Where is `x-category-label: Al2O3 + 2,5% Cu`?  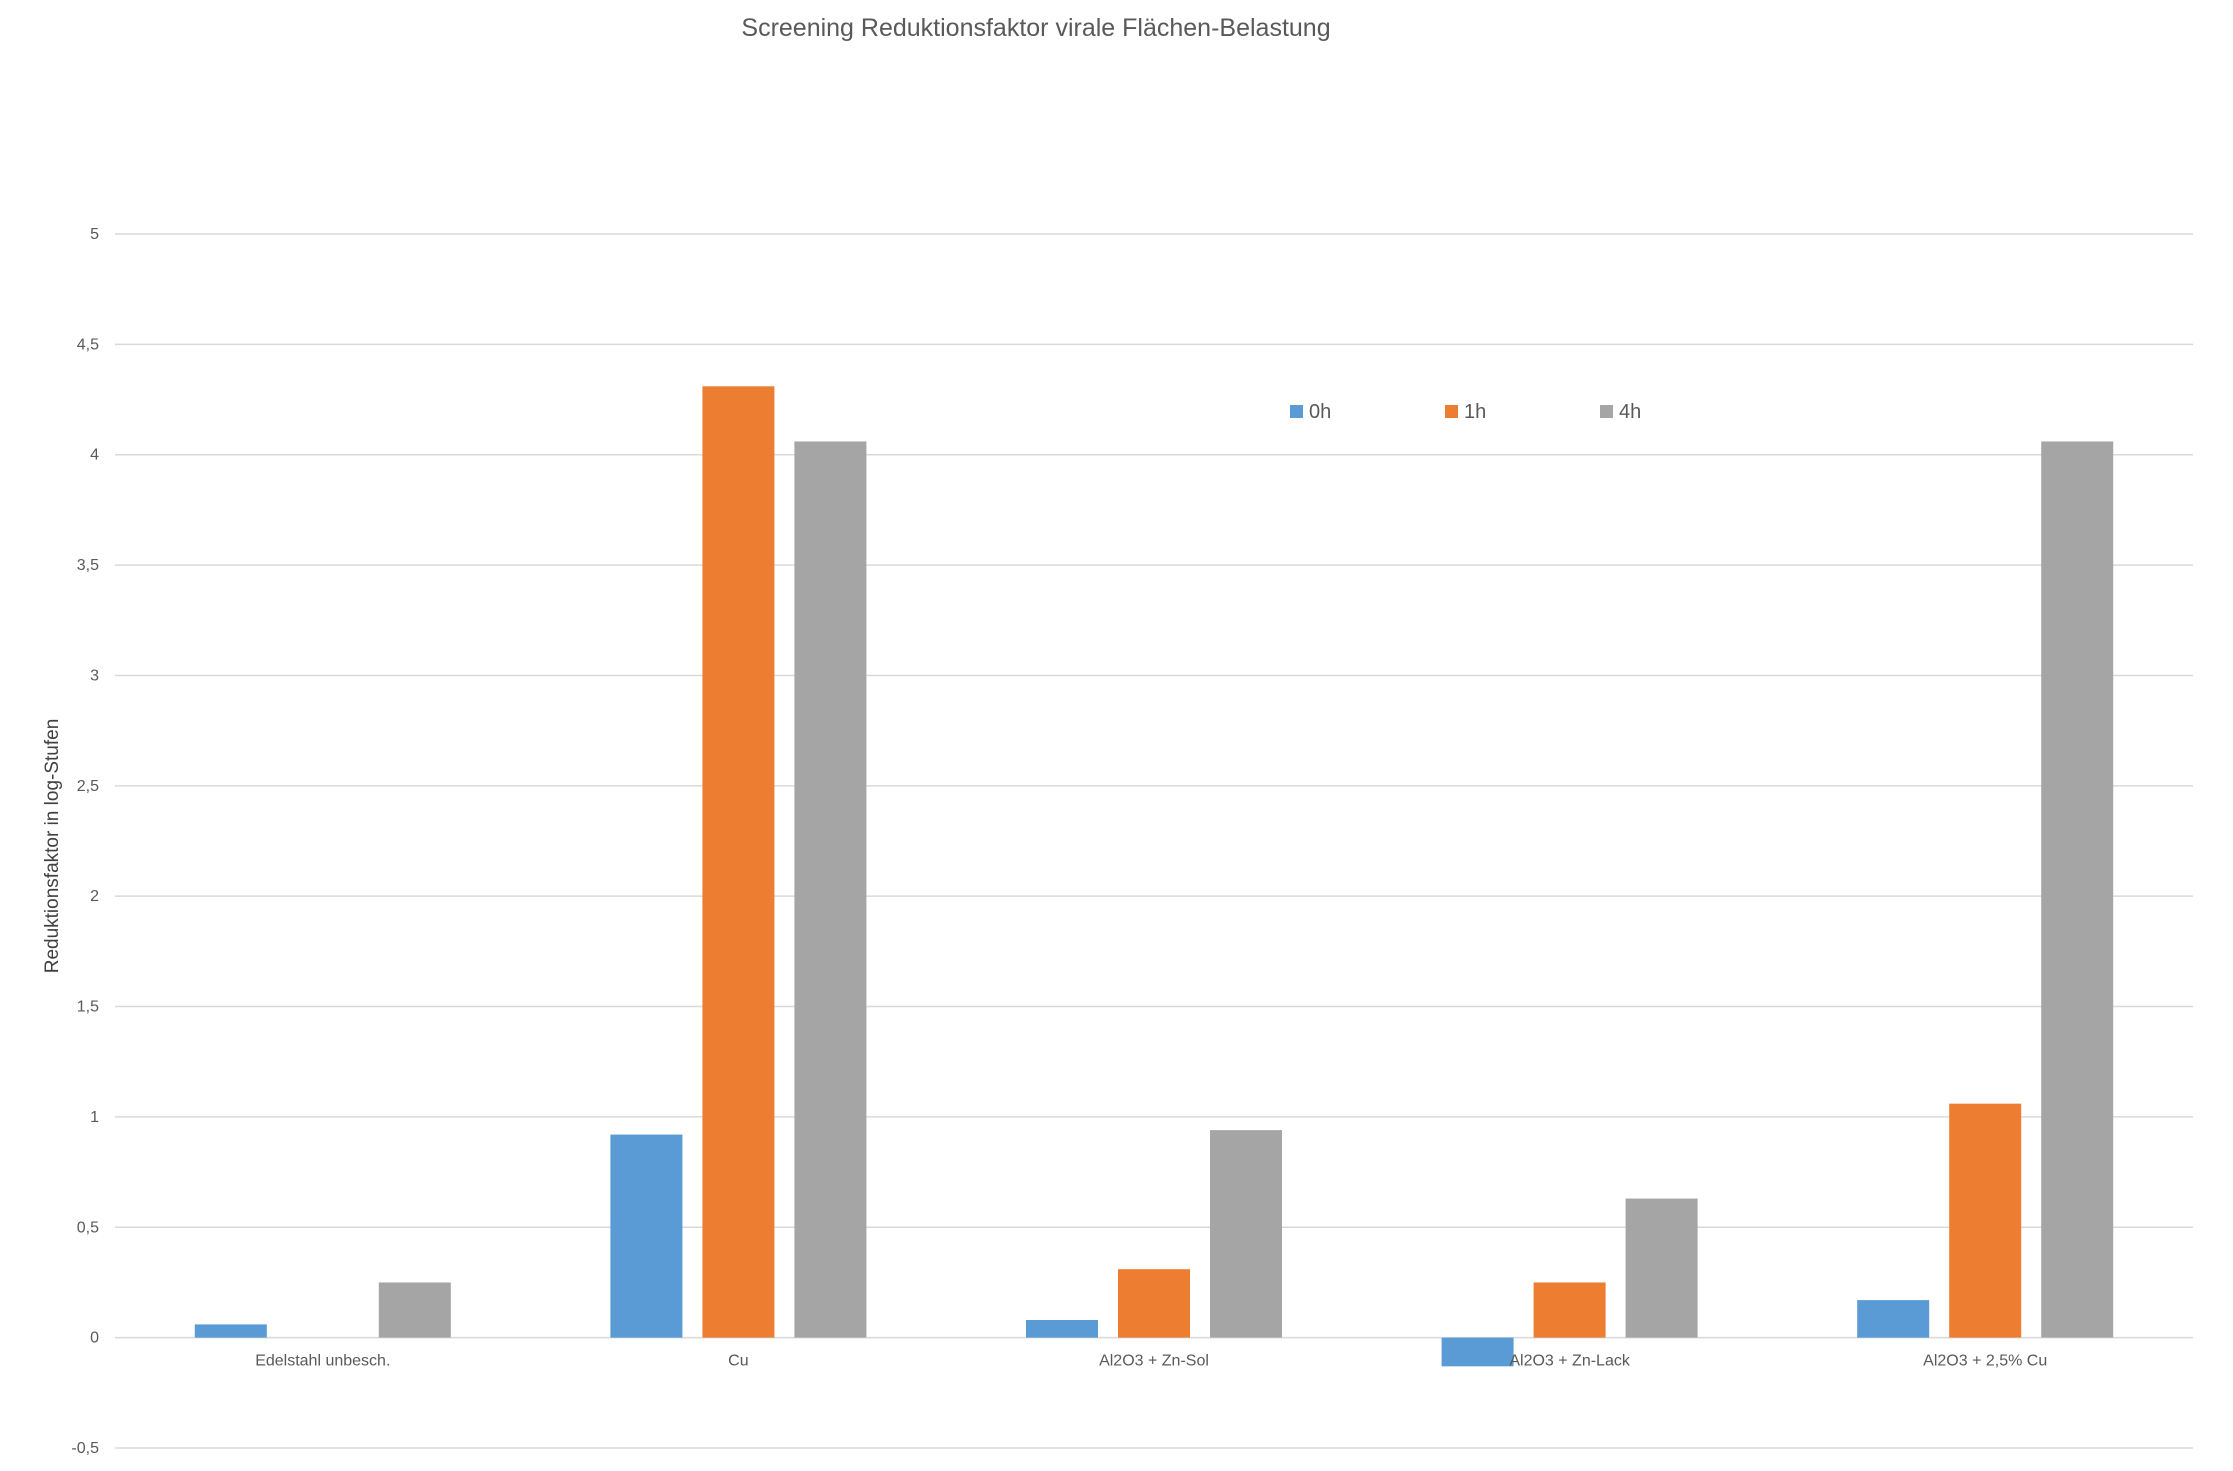 x-category-label: Al2O3 + 2,5% Cu is located at coordinates (1985, 1361).